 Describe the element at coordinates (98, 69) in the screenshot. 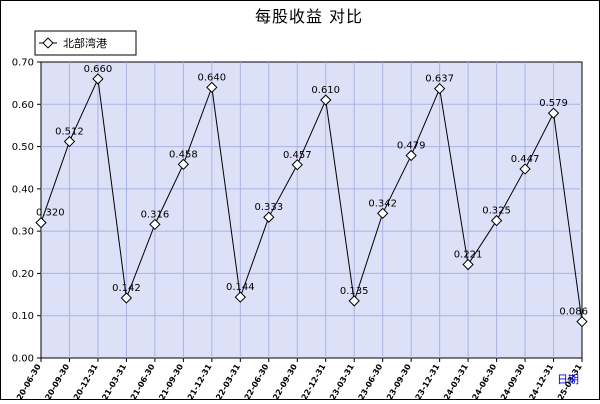

I see `data-label: 0.660` at that location.